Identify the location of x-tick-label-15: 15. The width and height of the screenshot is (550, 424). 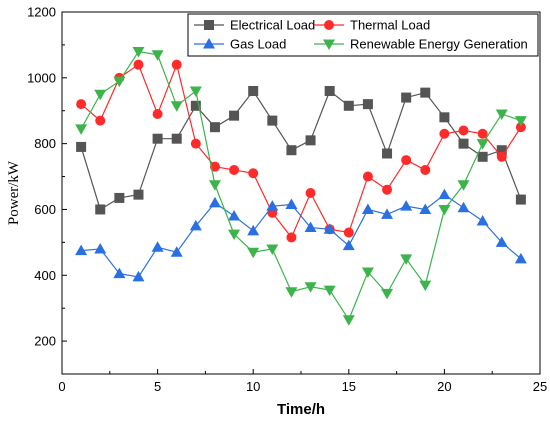
(349, 386).